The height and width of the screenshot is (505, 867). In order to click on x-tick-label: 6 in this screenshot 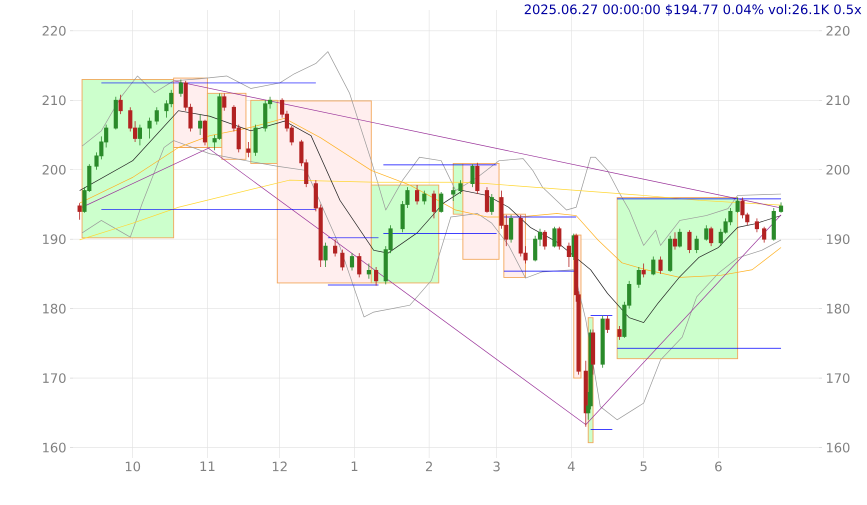, I will do `click(718, 467)`.